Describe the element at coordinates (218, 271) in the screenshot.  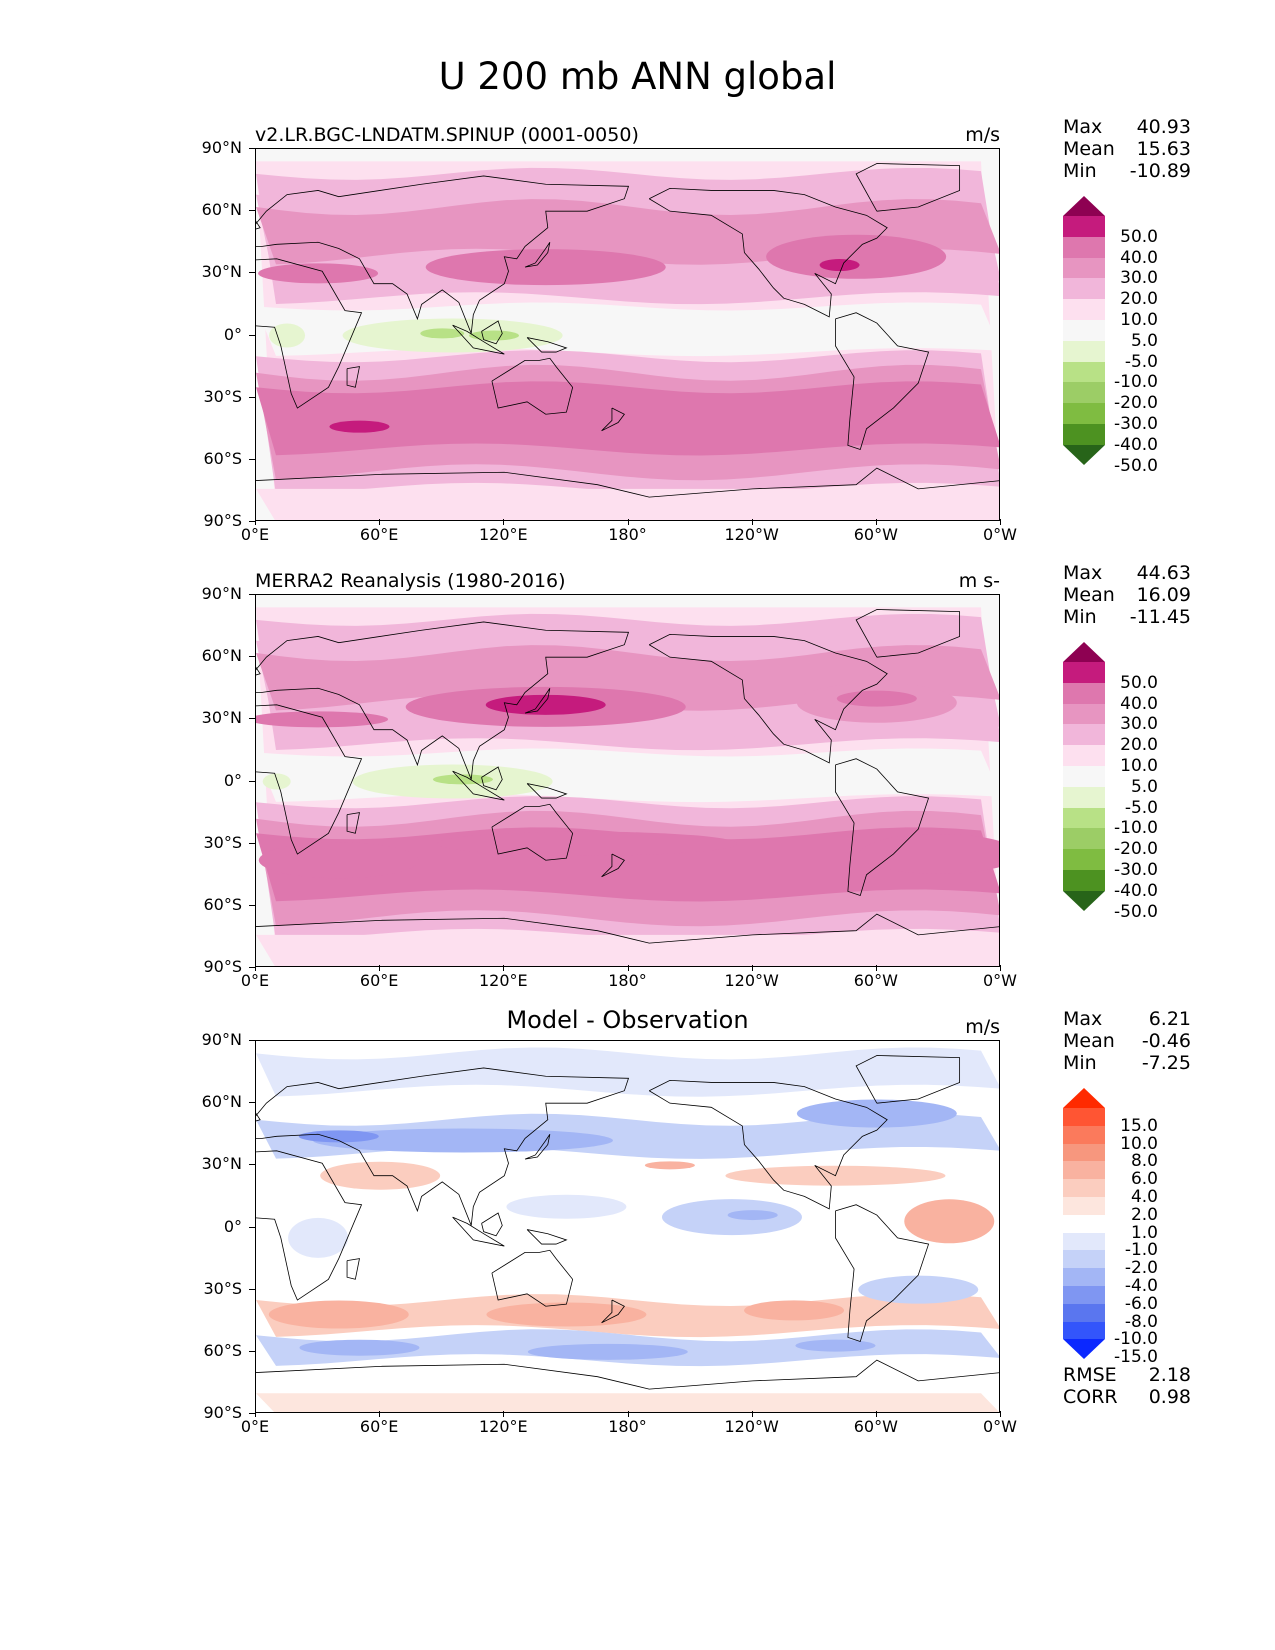
I see `latitude-tick-label: 30°N` at that location.